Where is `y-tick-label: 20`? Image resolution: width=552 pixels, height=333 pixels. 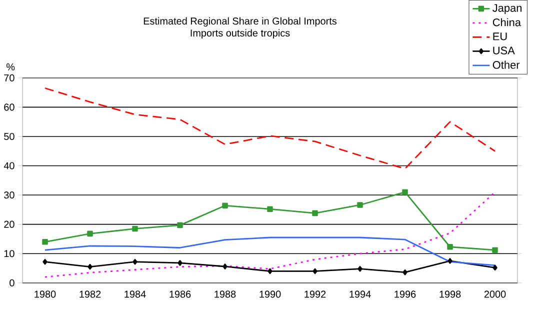
y-tick-label: 20 is located at coordinates (9, 224).